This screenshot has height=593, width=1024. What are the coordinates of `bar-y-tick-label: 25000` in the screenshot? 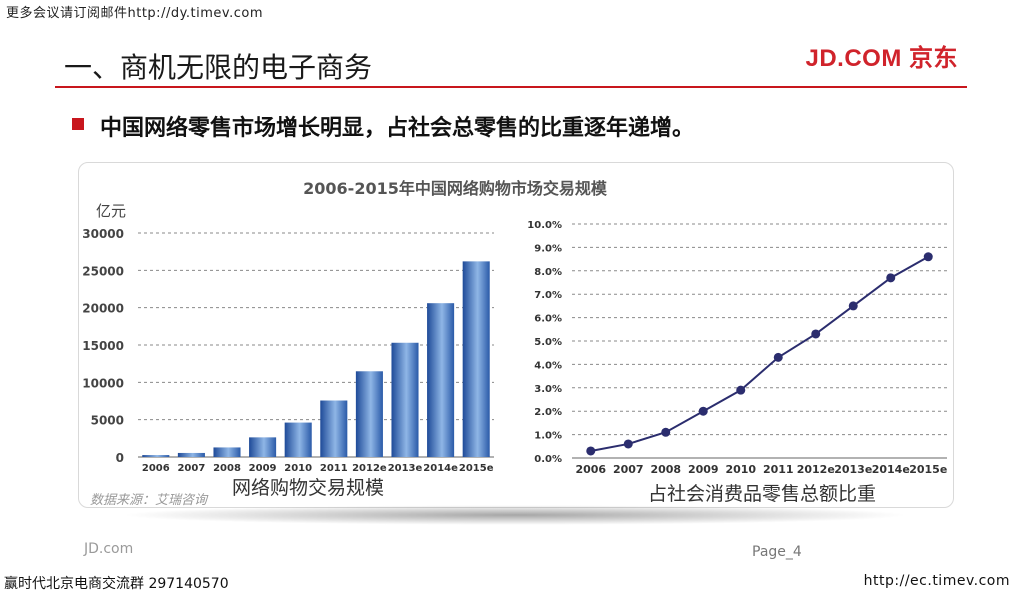 It's located at (103, 271).